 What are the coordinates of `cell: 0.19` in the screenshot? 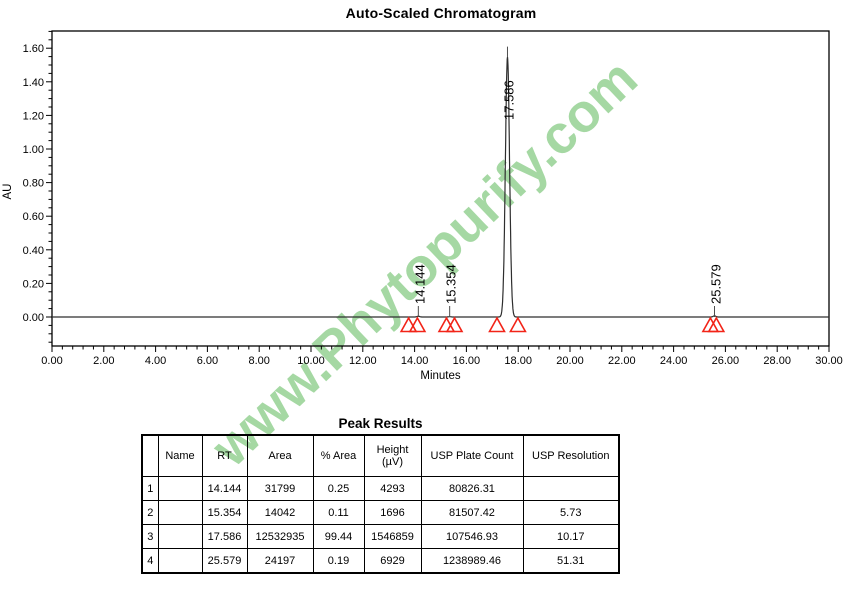 It's located at (338, 561).